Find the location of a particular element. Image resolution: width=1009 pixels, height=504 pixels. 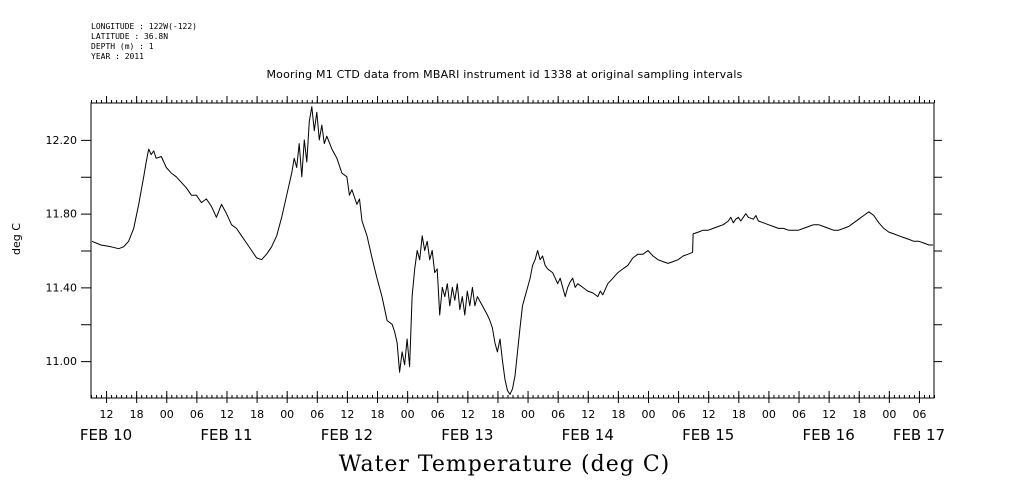

year-text: YEAR : 2011 is located at coordinates (117, 56).